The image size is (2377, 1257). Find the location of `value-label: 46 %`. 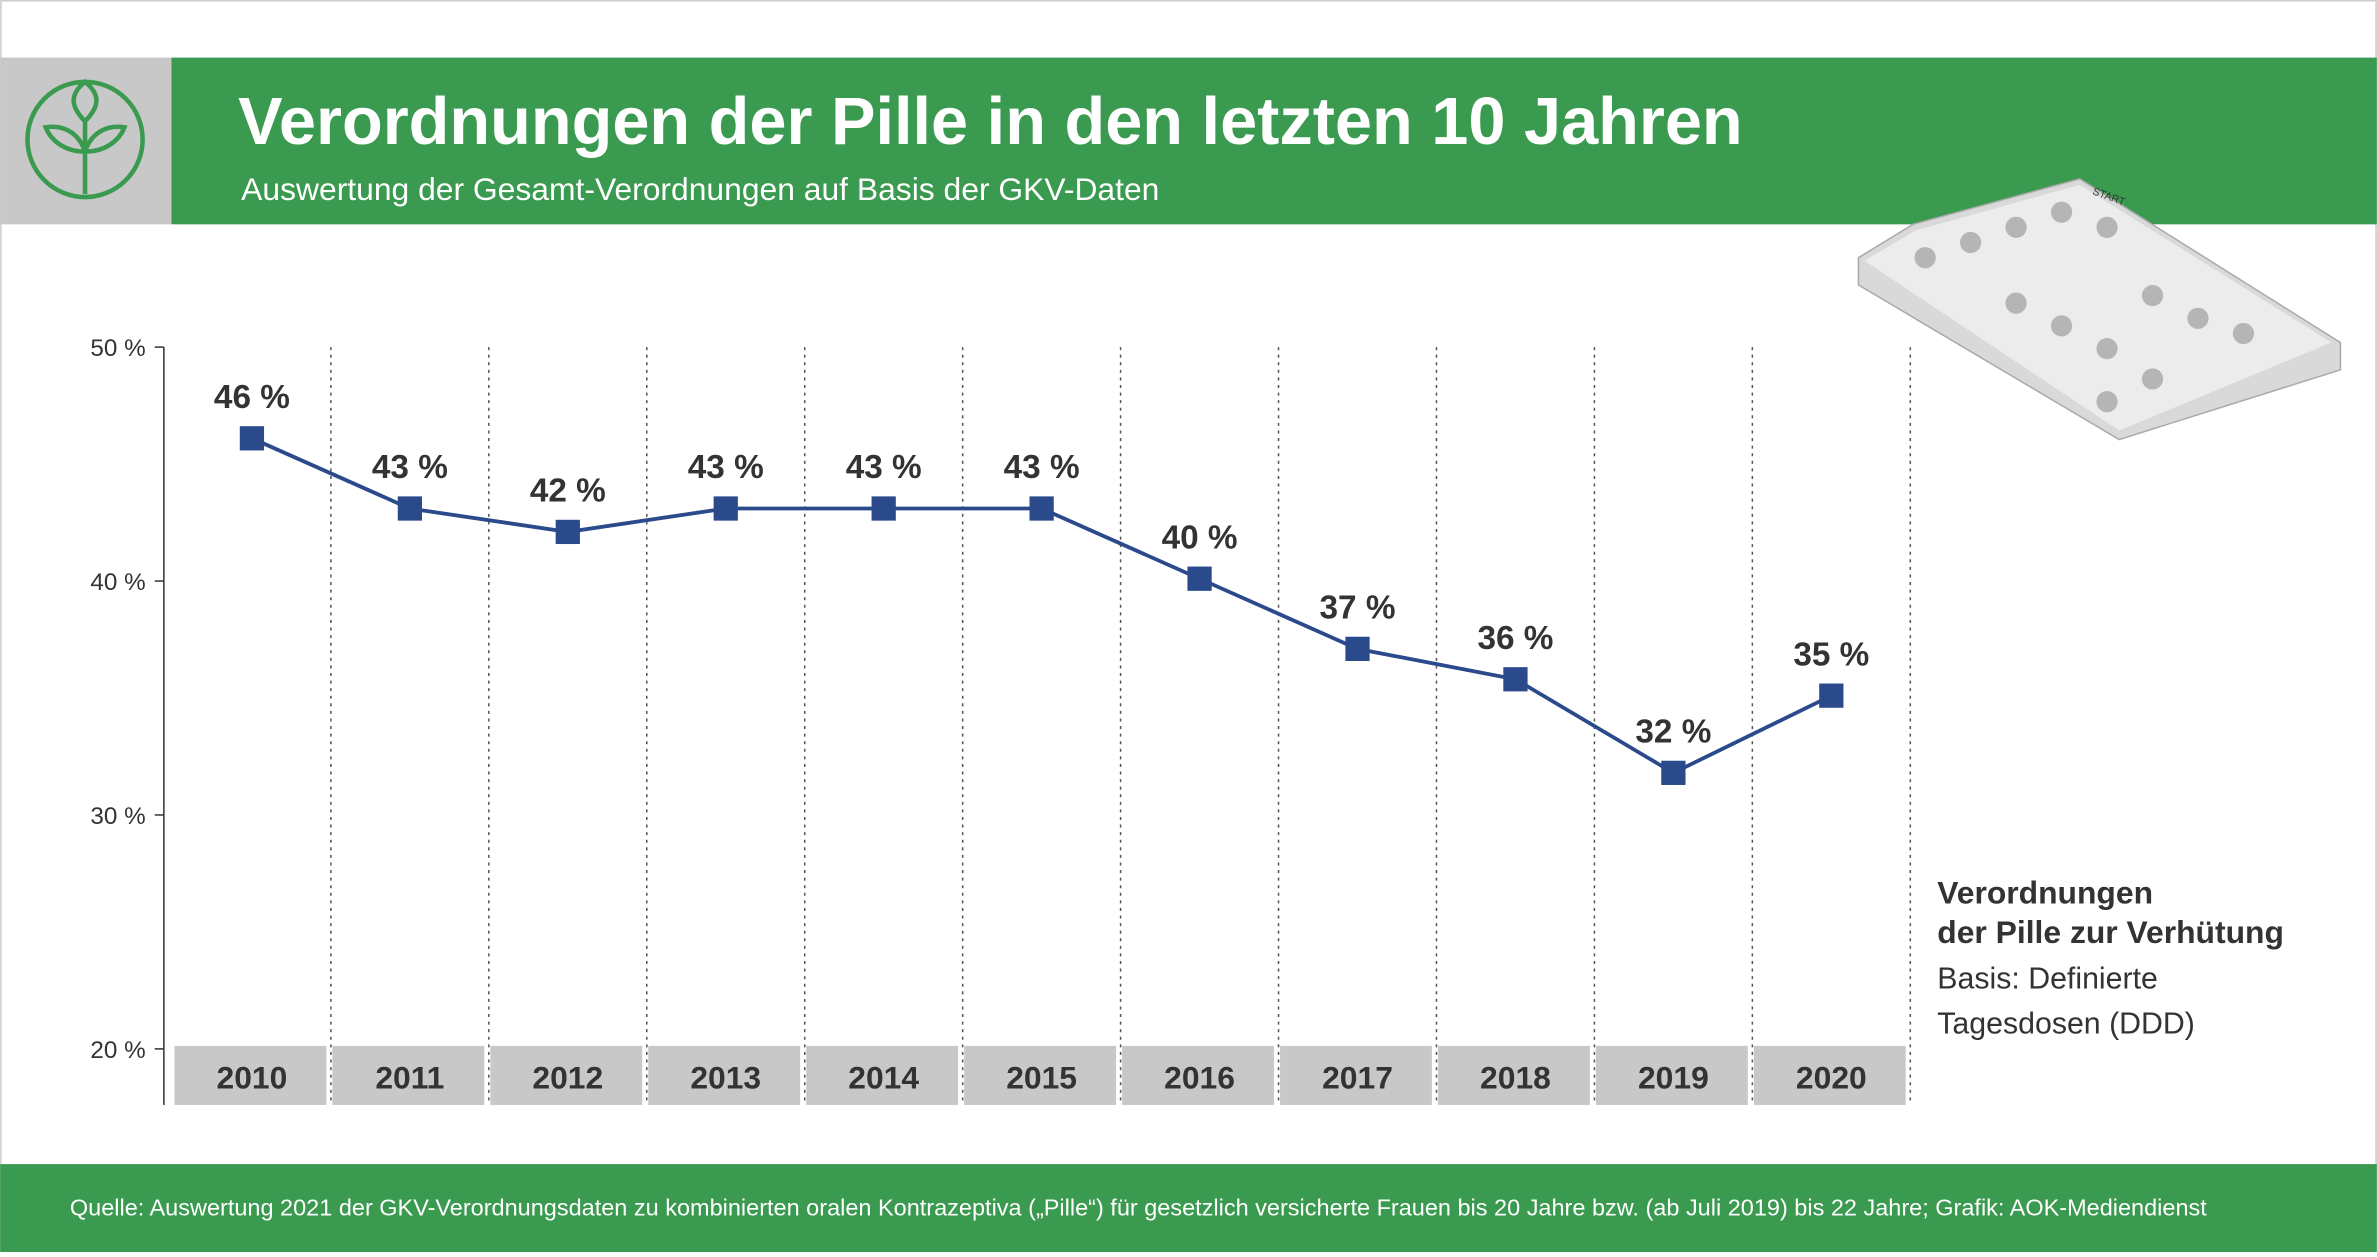

value-label: 46 % is located at coordinates (252, 397).